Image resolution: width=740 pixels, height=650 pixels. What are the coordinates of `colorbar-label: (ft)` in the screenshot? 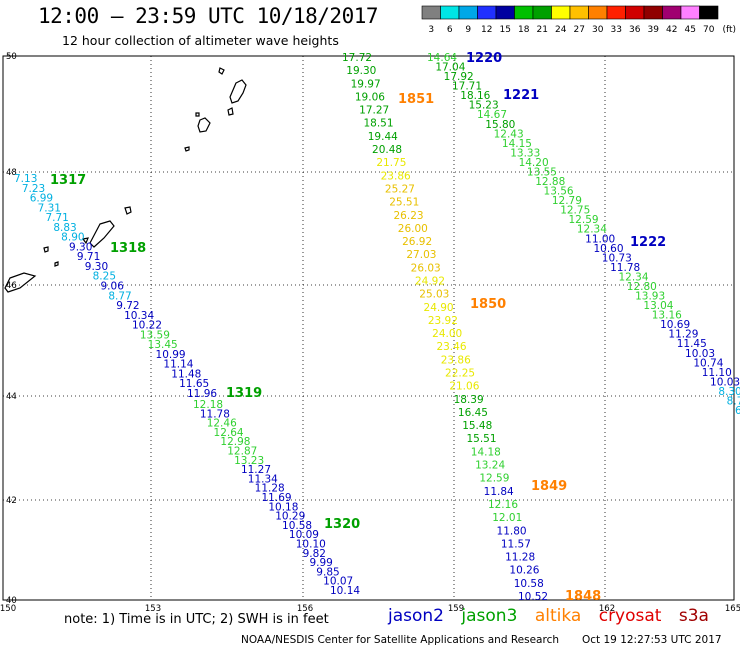 It's located at (729, 30).